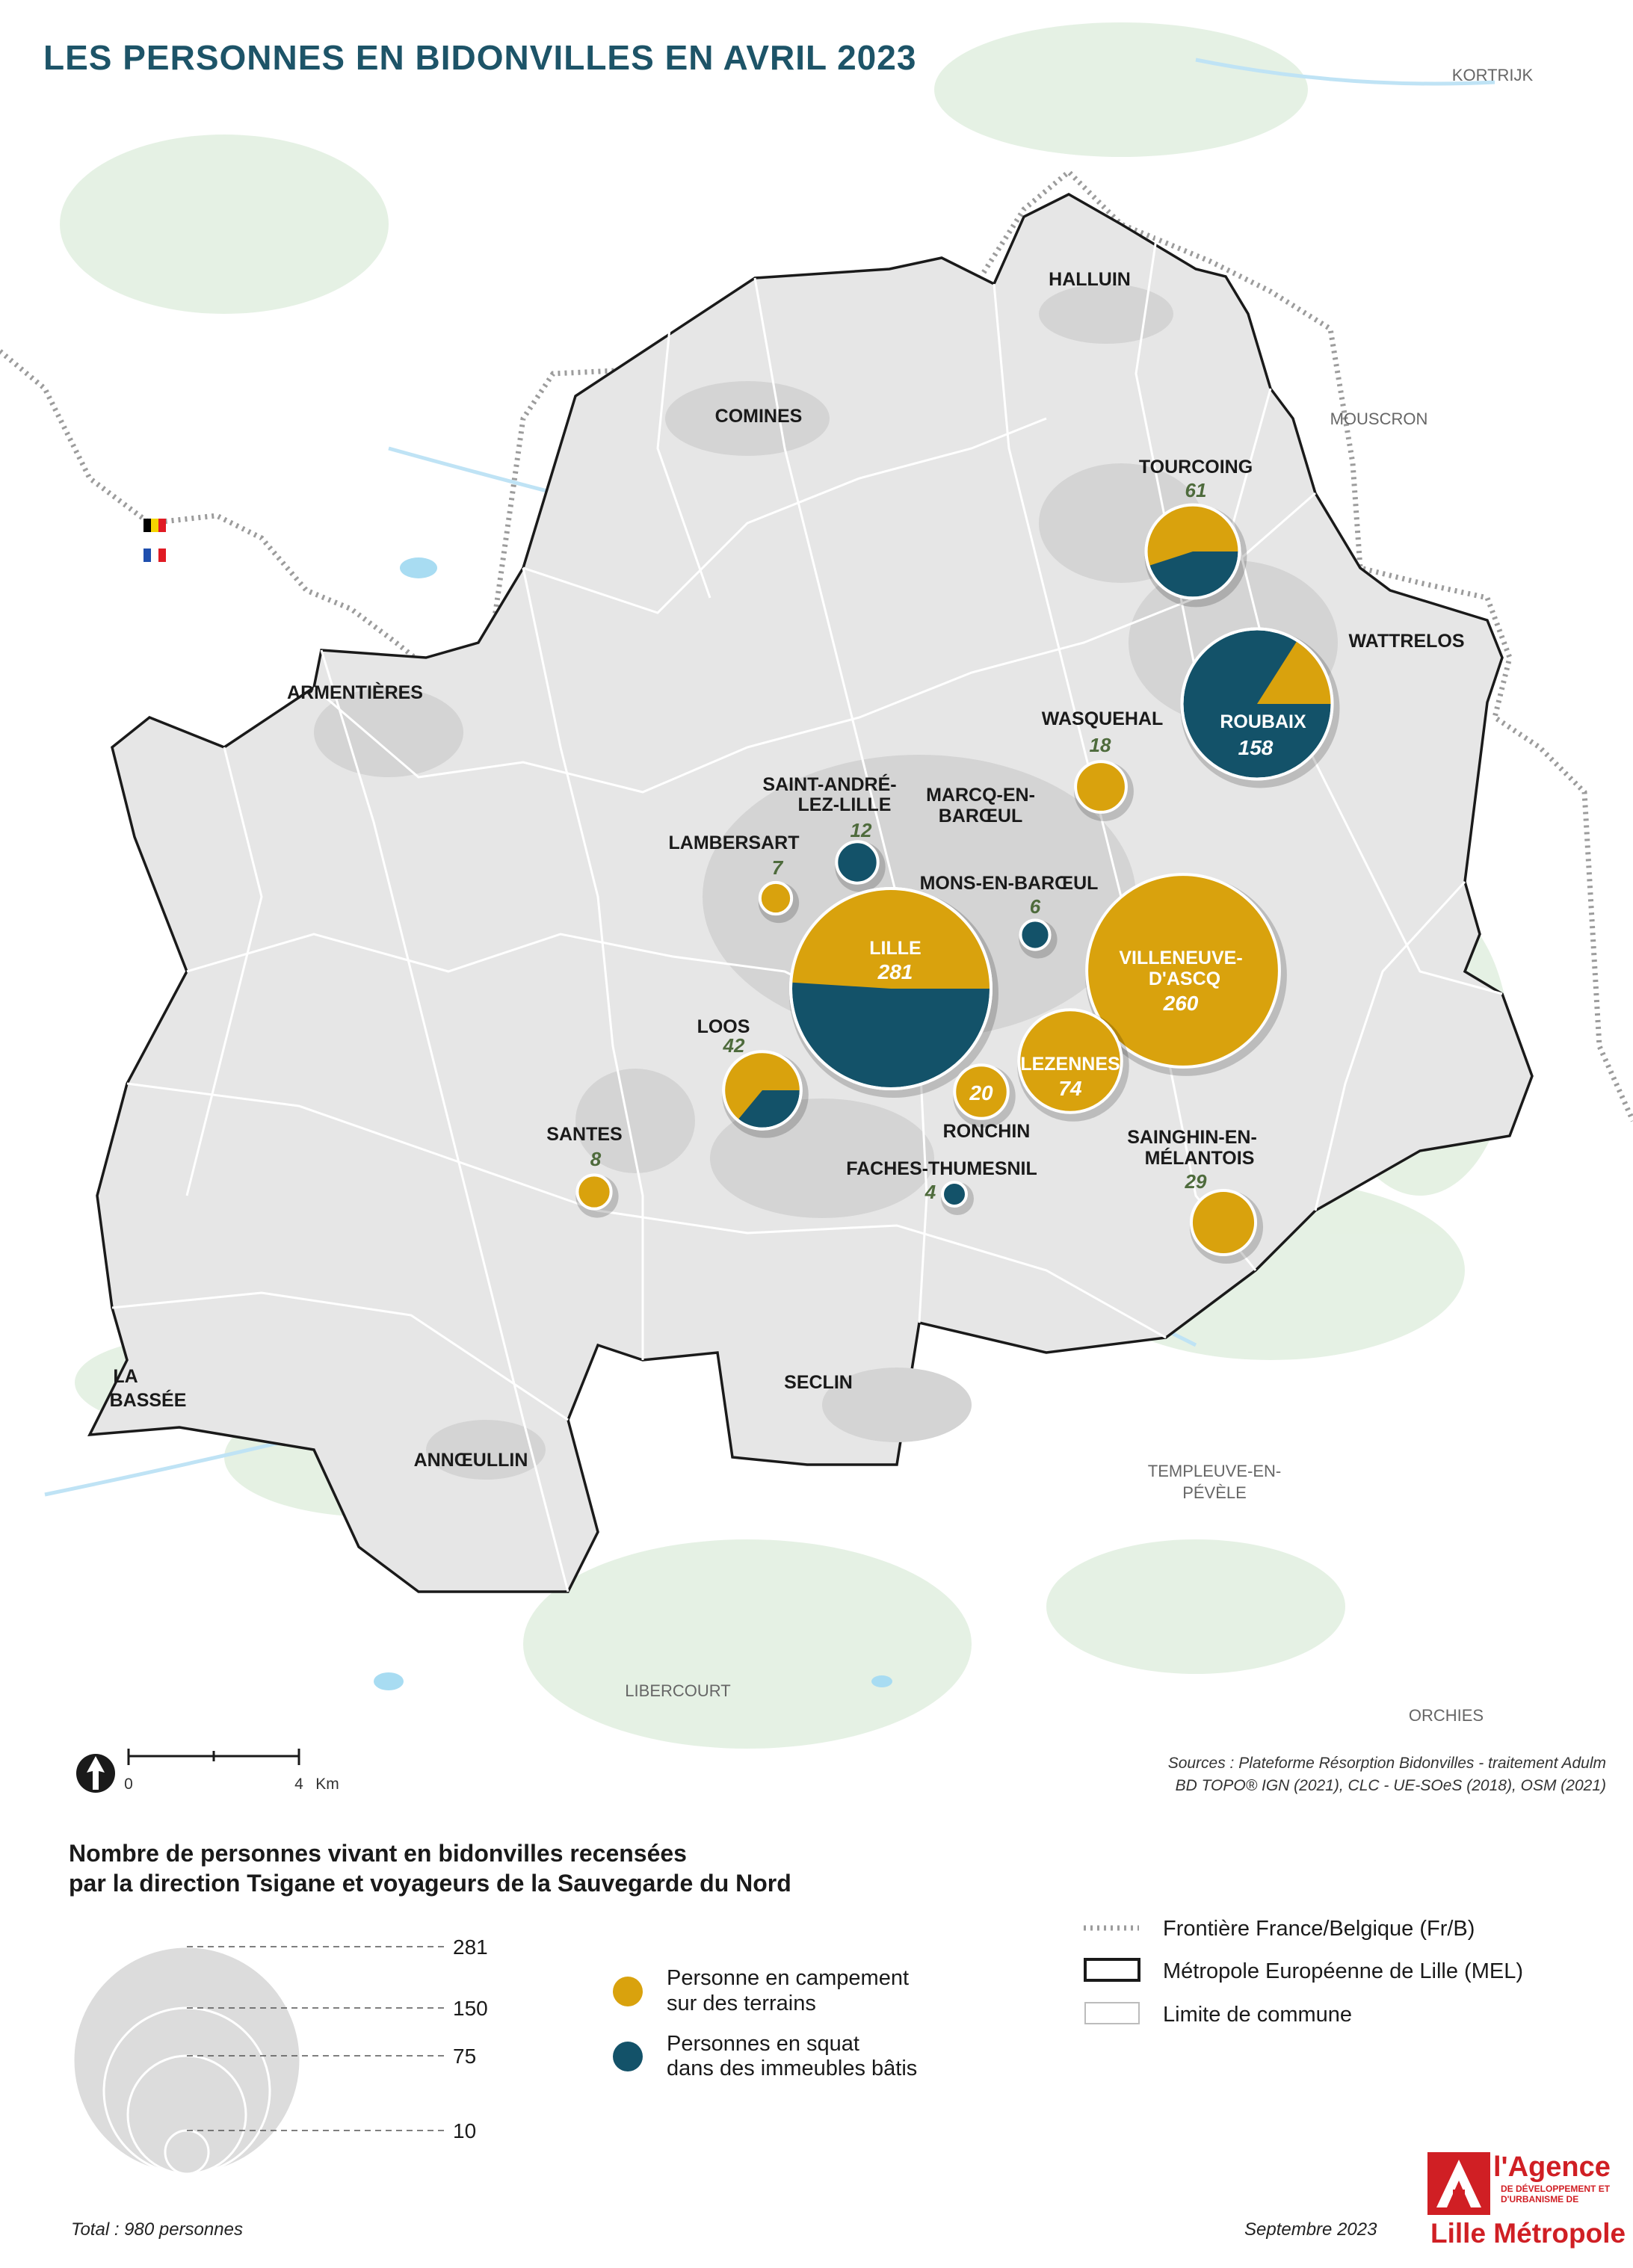  I want to click on label-villeneuve-2: D'ASCQ, so click(1184, 979).